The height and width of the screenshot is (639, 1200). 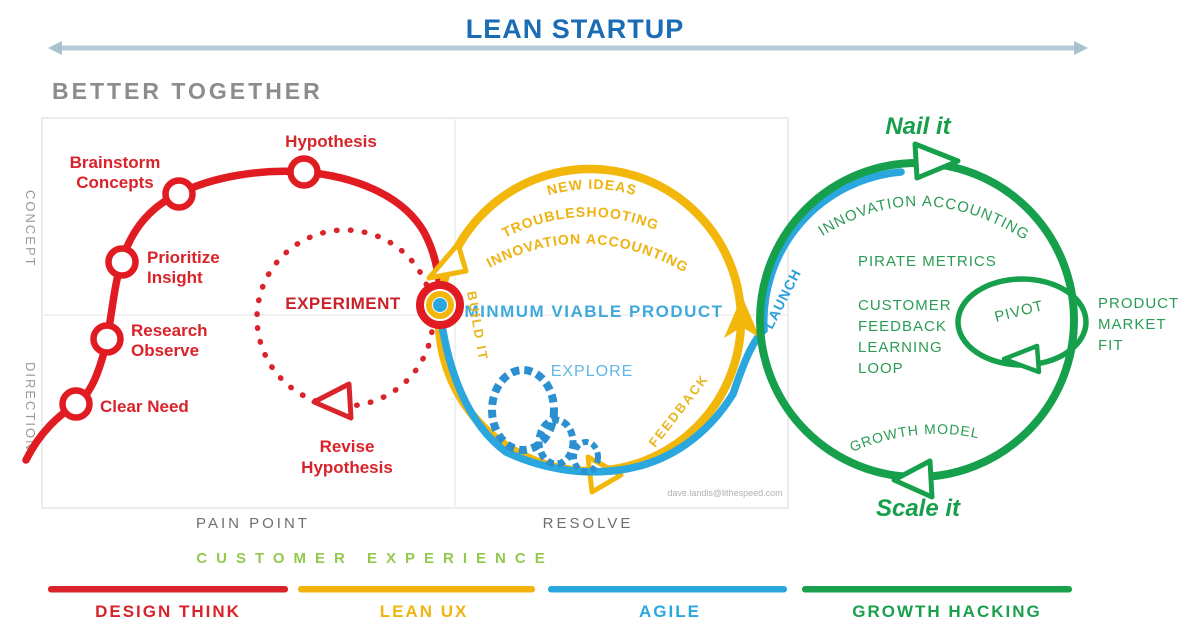 What do you see at coordinates (918, 508) in the screenshot?
I see `label-scale-it: Scale it` at bounding box center [918, 508].